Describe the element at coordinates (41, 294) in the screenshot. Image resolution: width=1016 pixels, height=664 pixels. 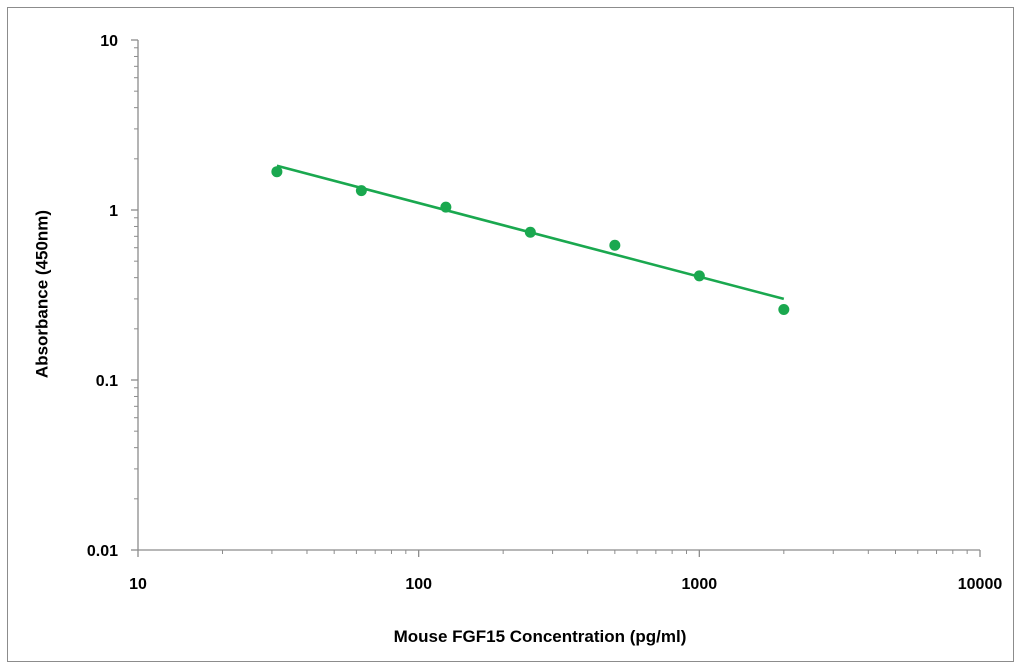
I see `y-axis-title: Absorbance (450nm)` at that location.